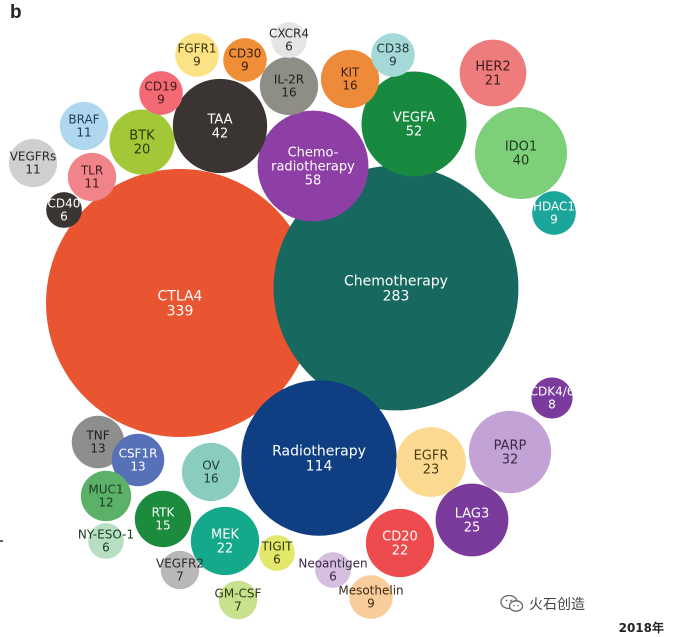  Describe the element at coordinates (492, 67) in the screenshot. I see `bubble-her2-label: HER2` at that location.